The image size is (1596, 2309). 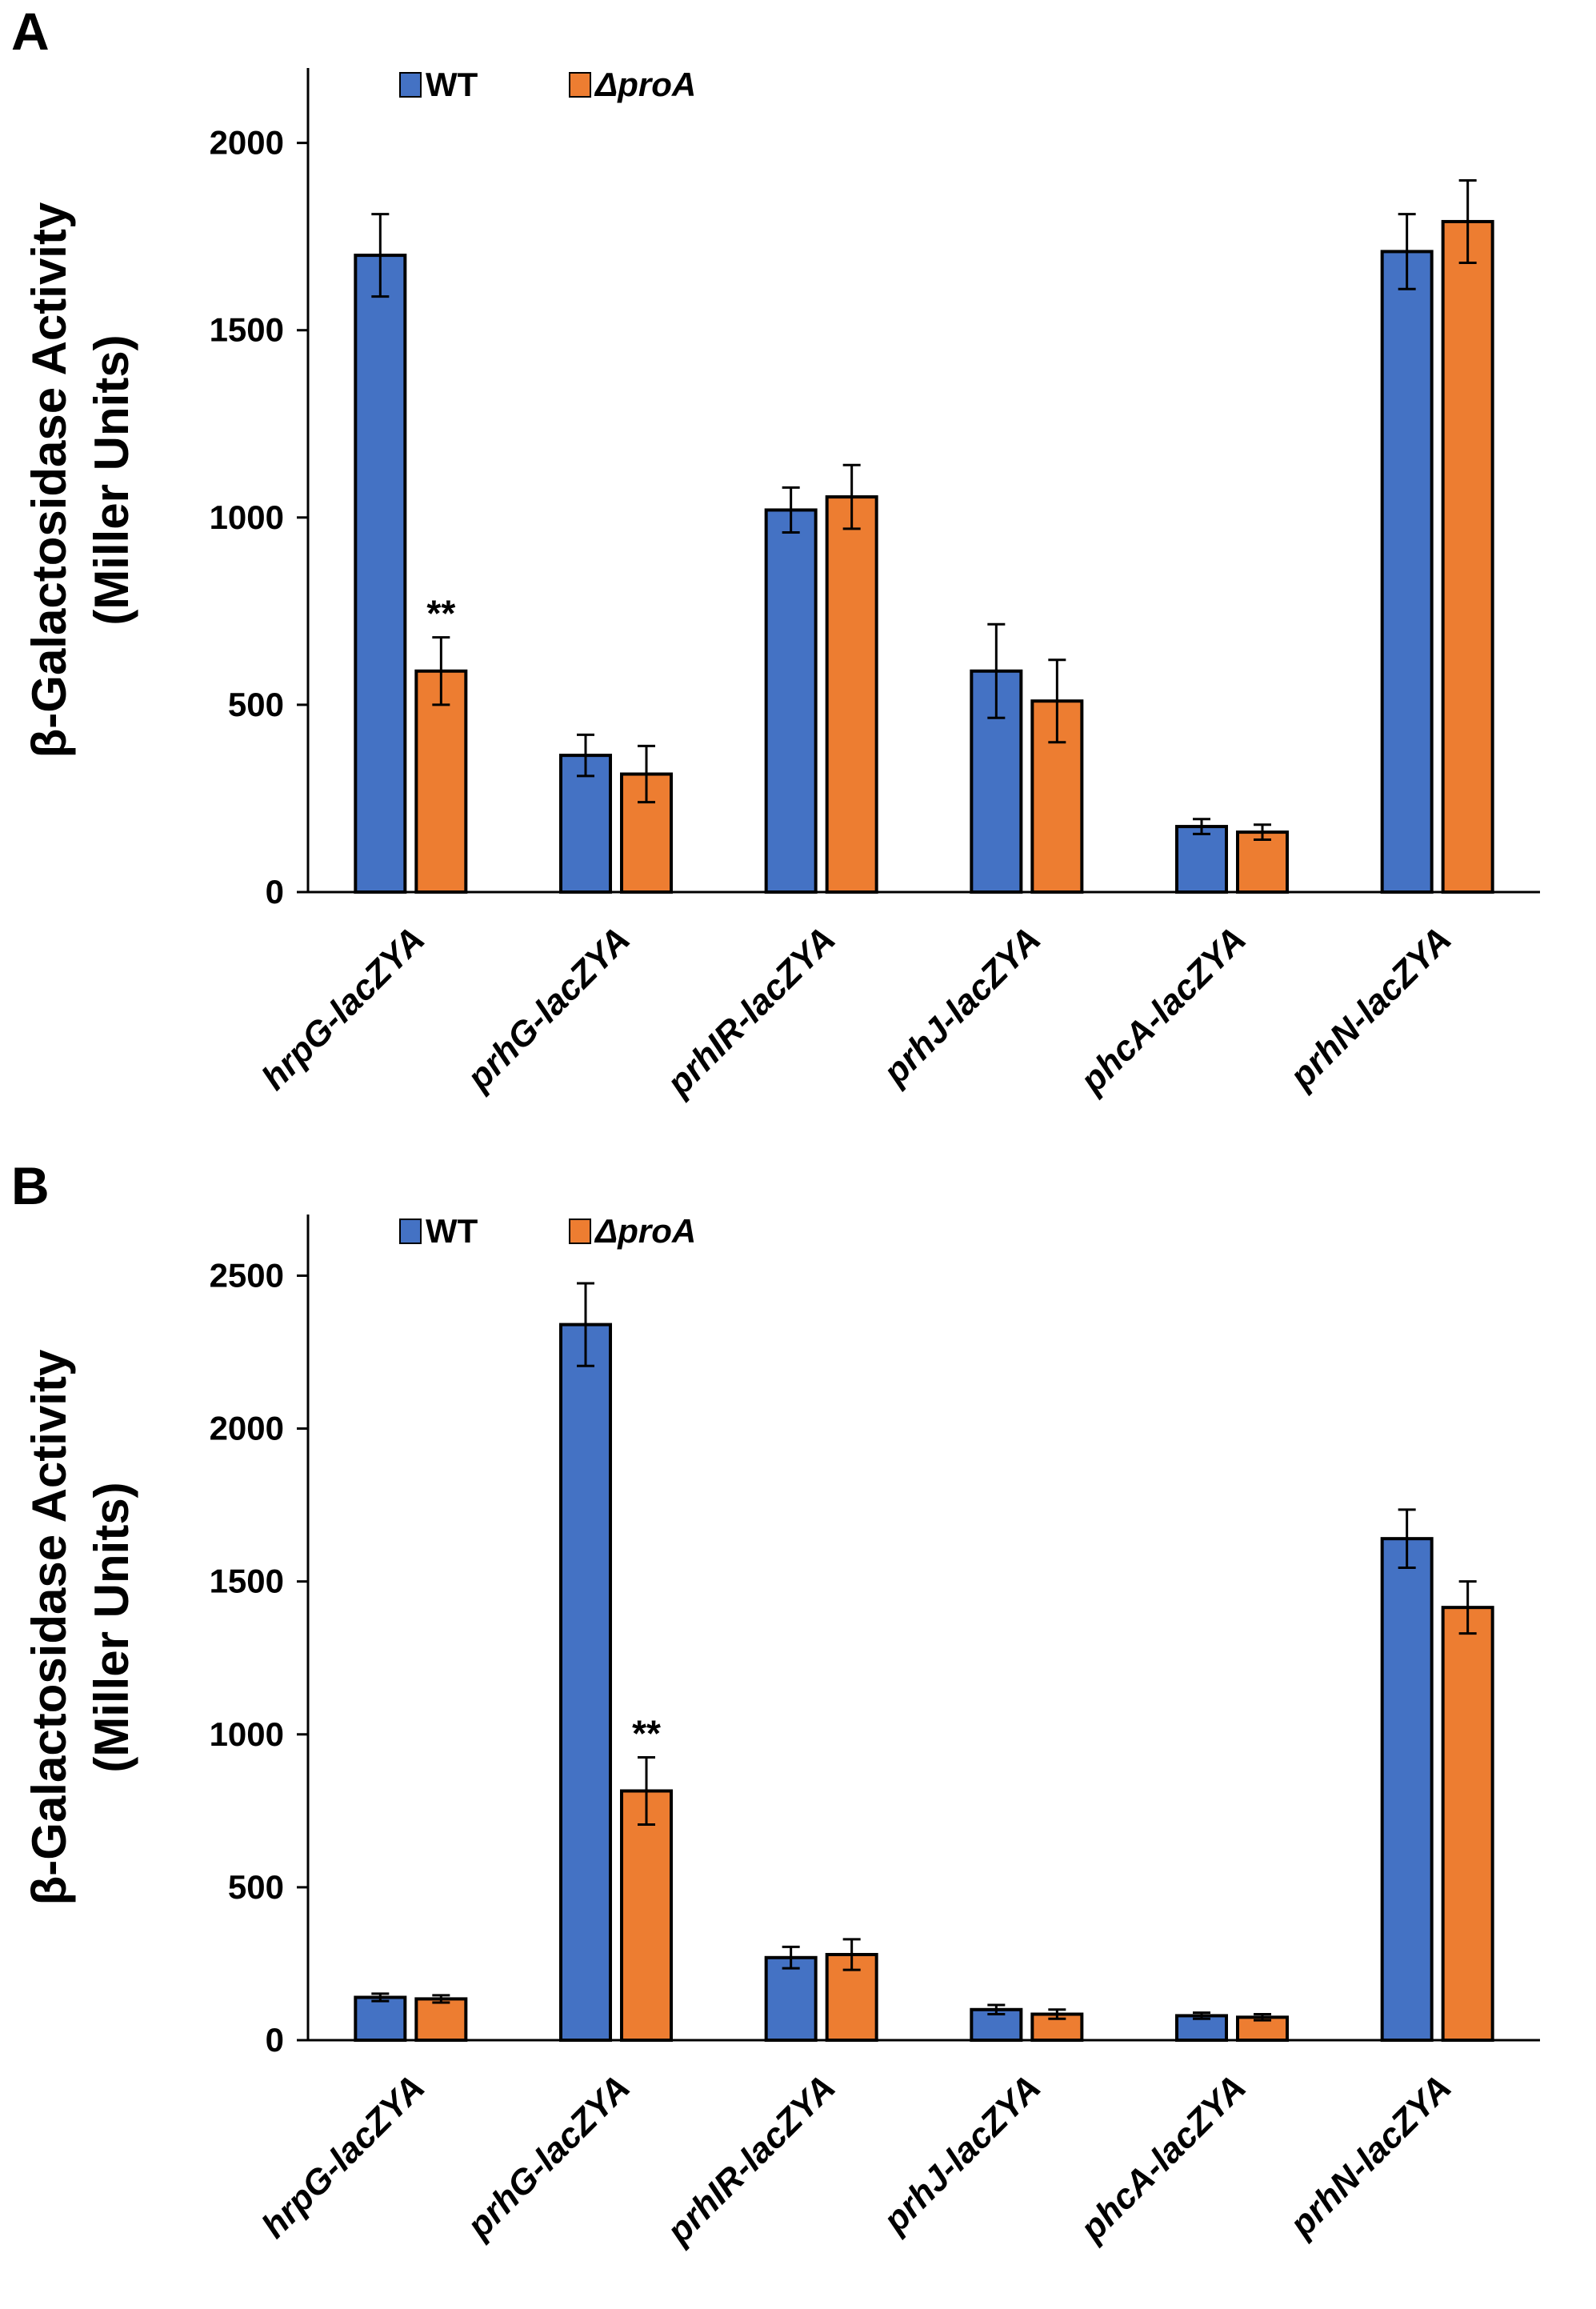 What do you see at coordinates (247, 1275) in the screenshot?
I see `y-tick-label: 2500` at bounding box center [247, 1275].